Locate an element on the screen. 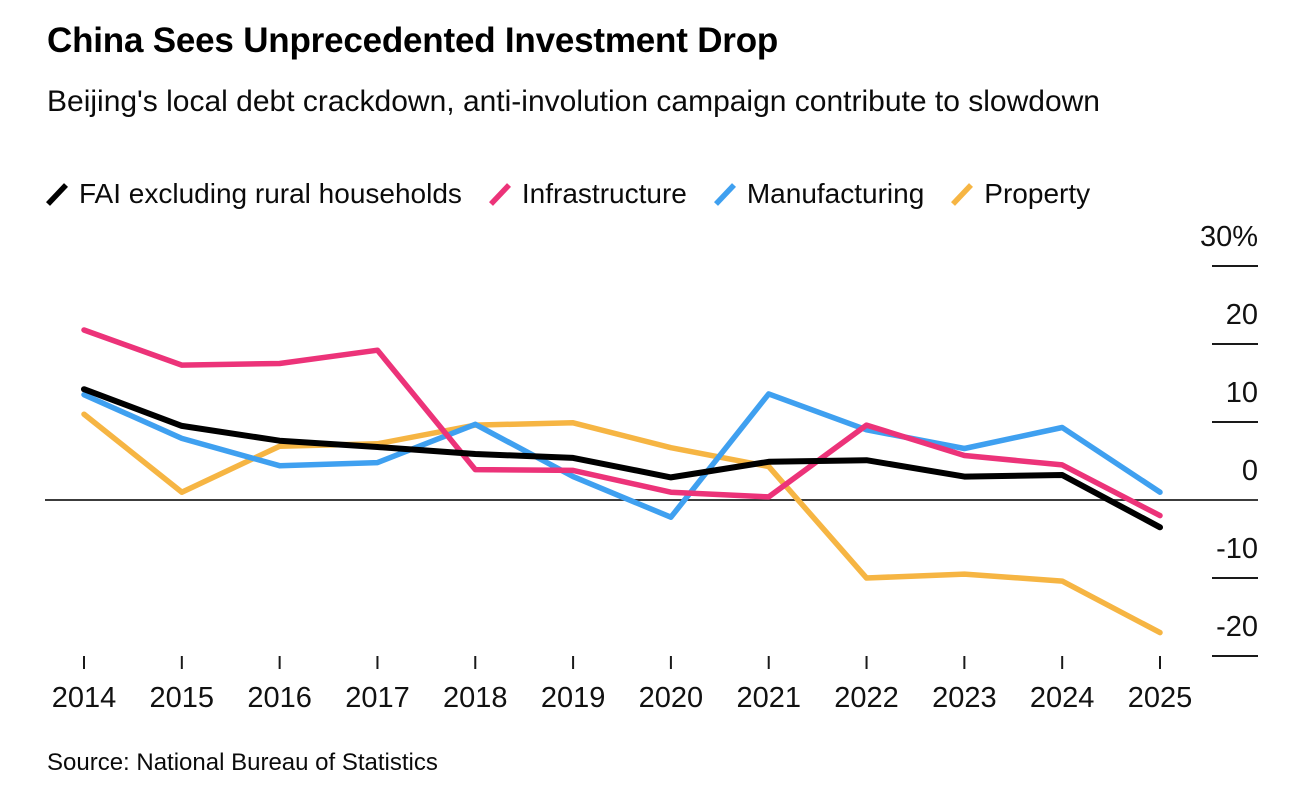  x-axis-tick-label: 2024 is located at coordinates (1062, 698).